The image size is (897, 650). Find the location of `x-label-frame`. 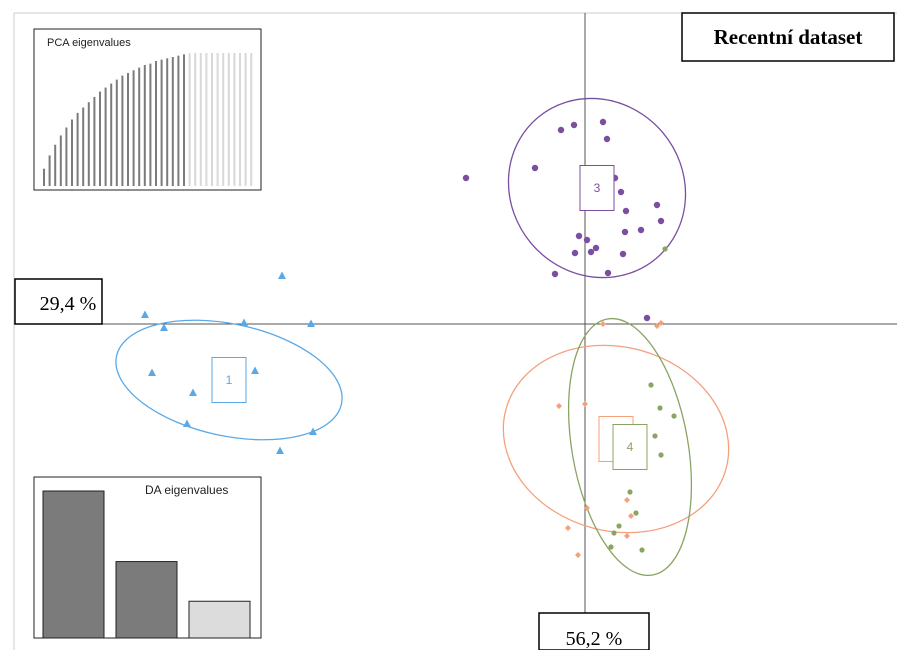

x-label-frame is located at coordinates (594, 631).